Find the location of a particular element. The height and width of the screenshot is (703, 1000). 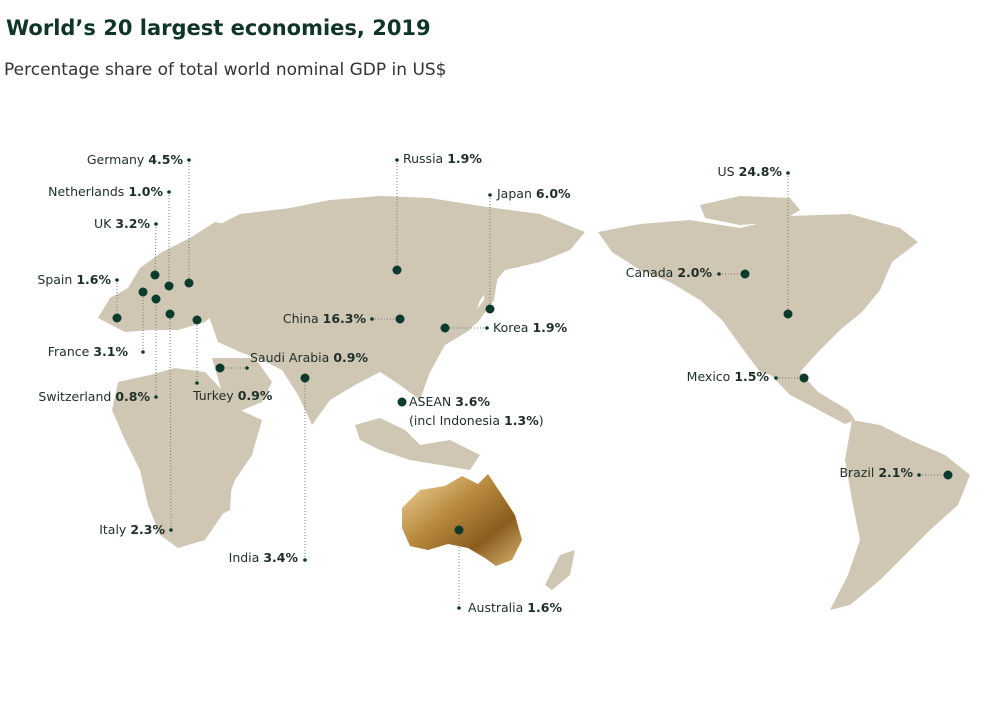

country-name: Japan is located at coordinates (514, 193).